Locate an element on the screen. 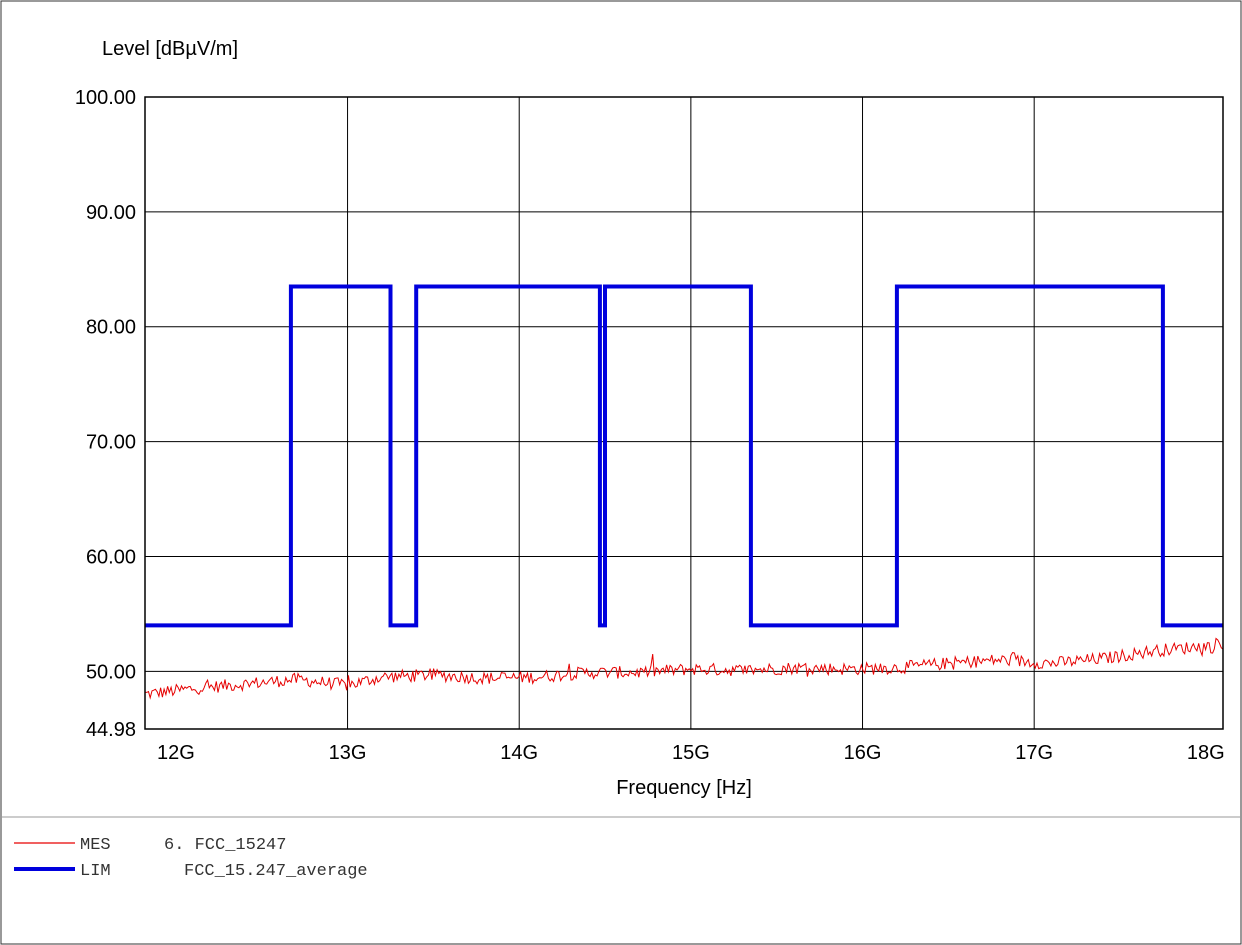  x-tick-label: 16G is located at coordinates (863, 753).